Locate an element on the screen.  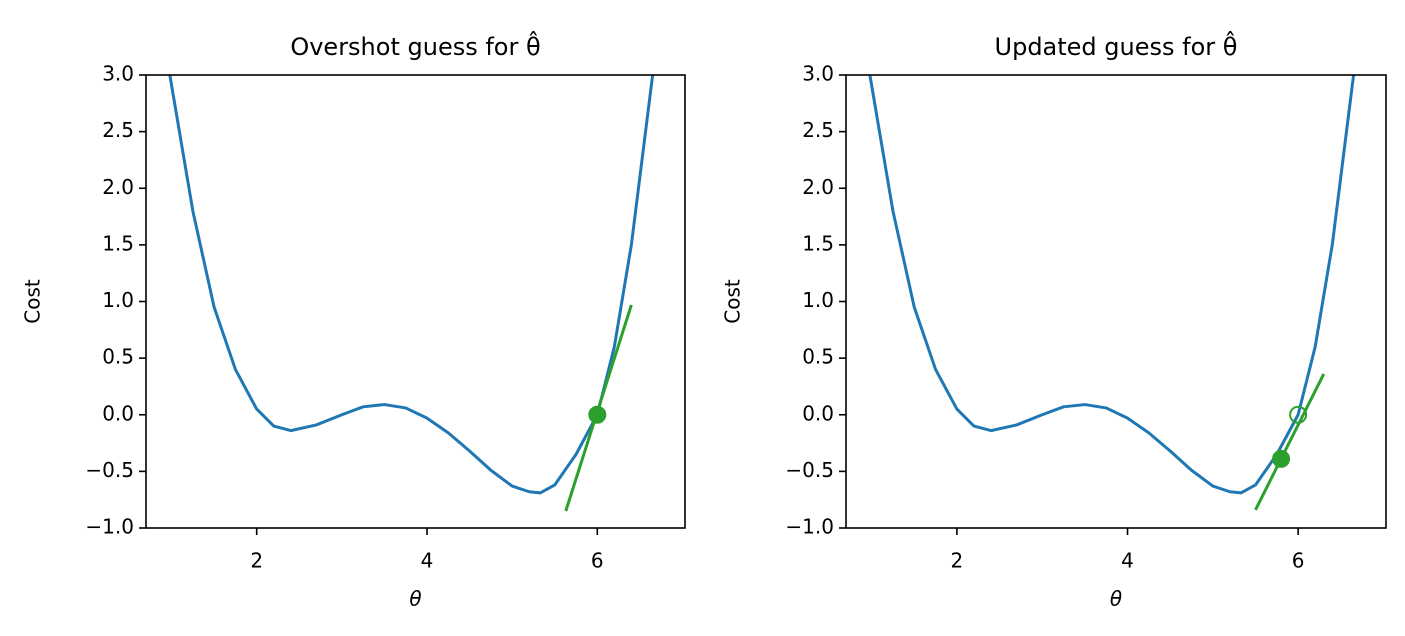
line is located at coordinates (1290, 442).